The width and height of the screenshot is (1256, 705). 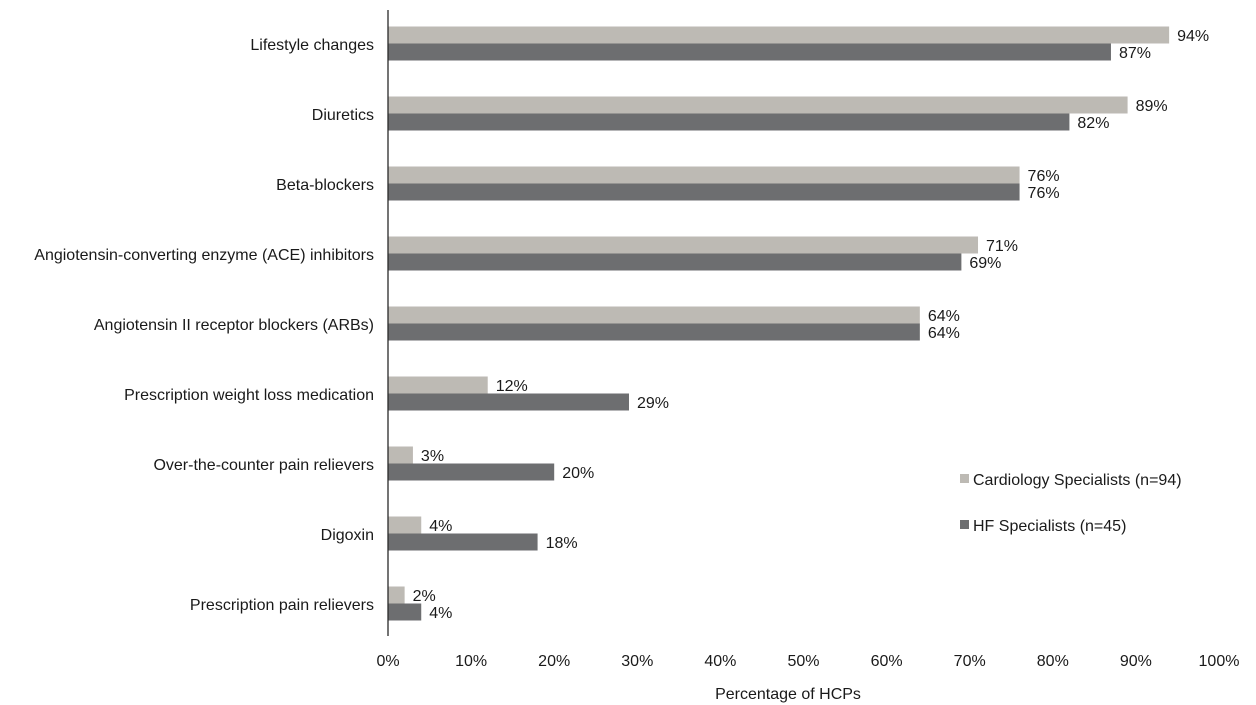 What do you see at coordinates (1136, 661) in the screenshot?
I see `x-tick-label: 90%` at bounding box center [1136, 661].